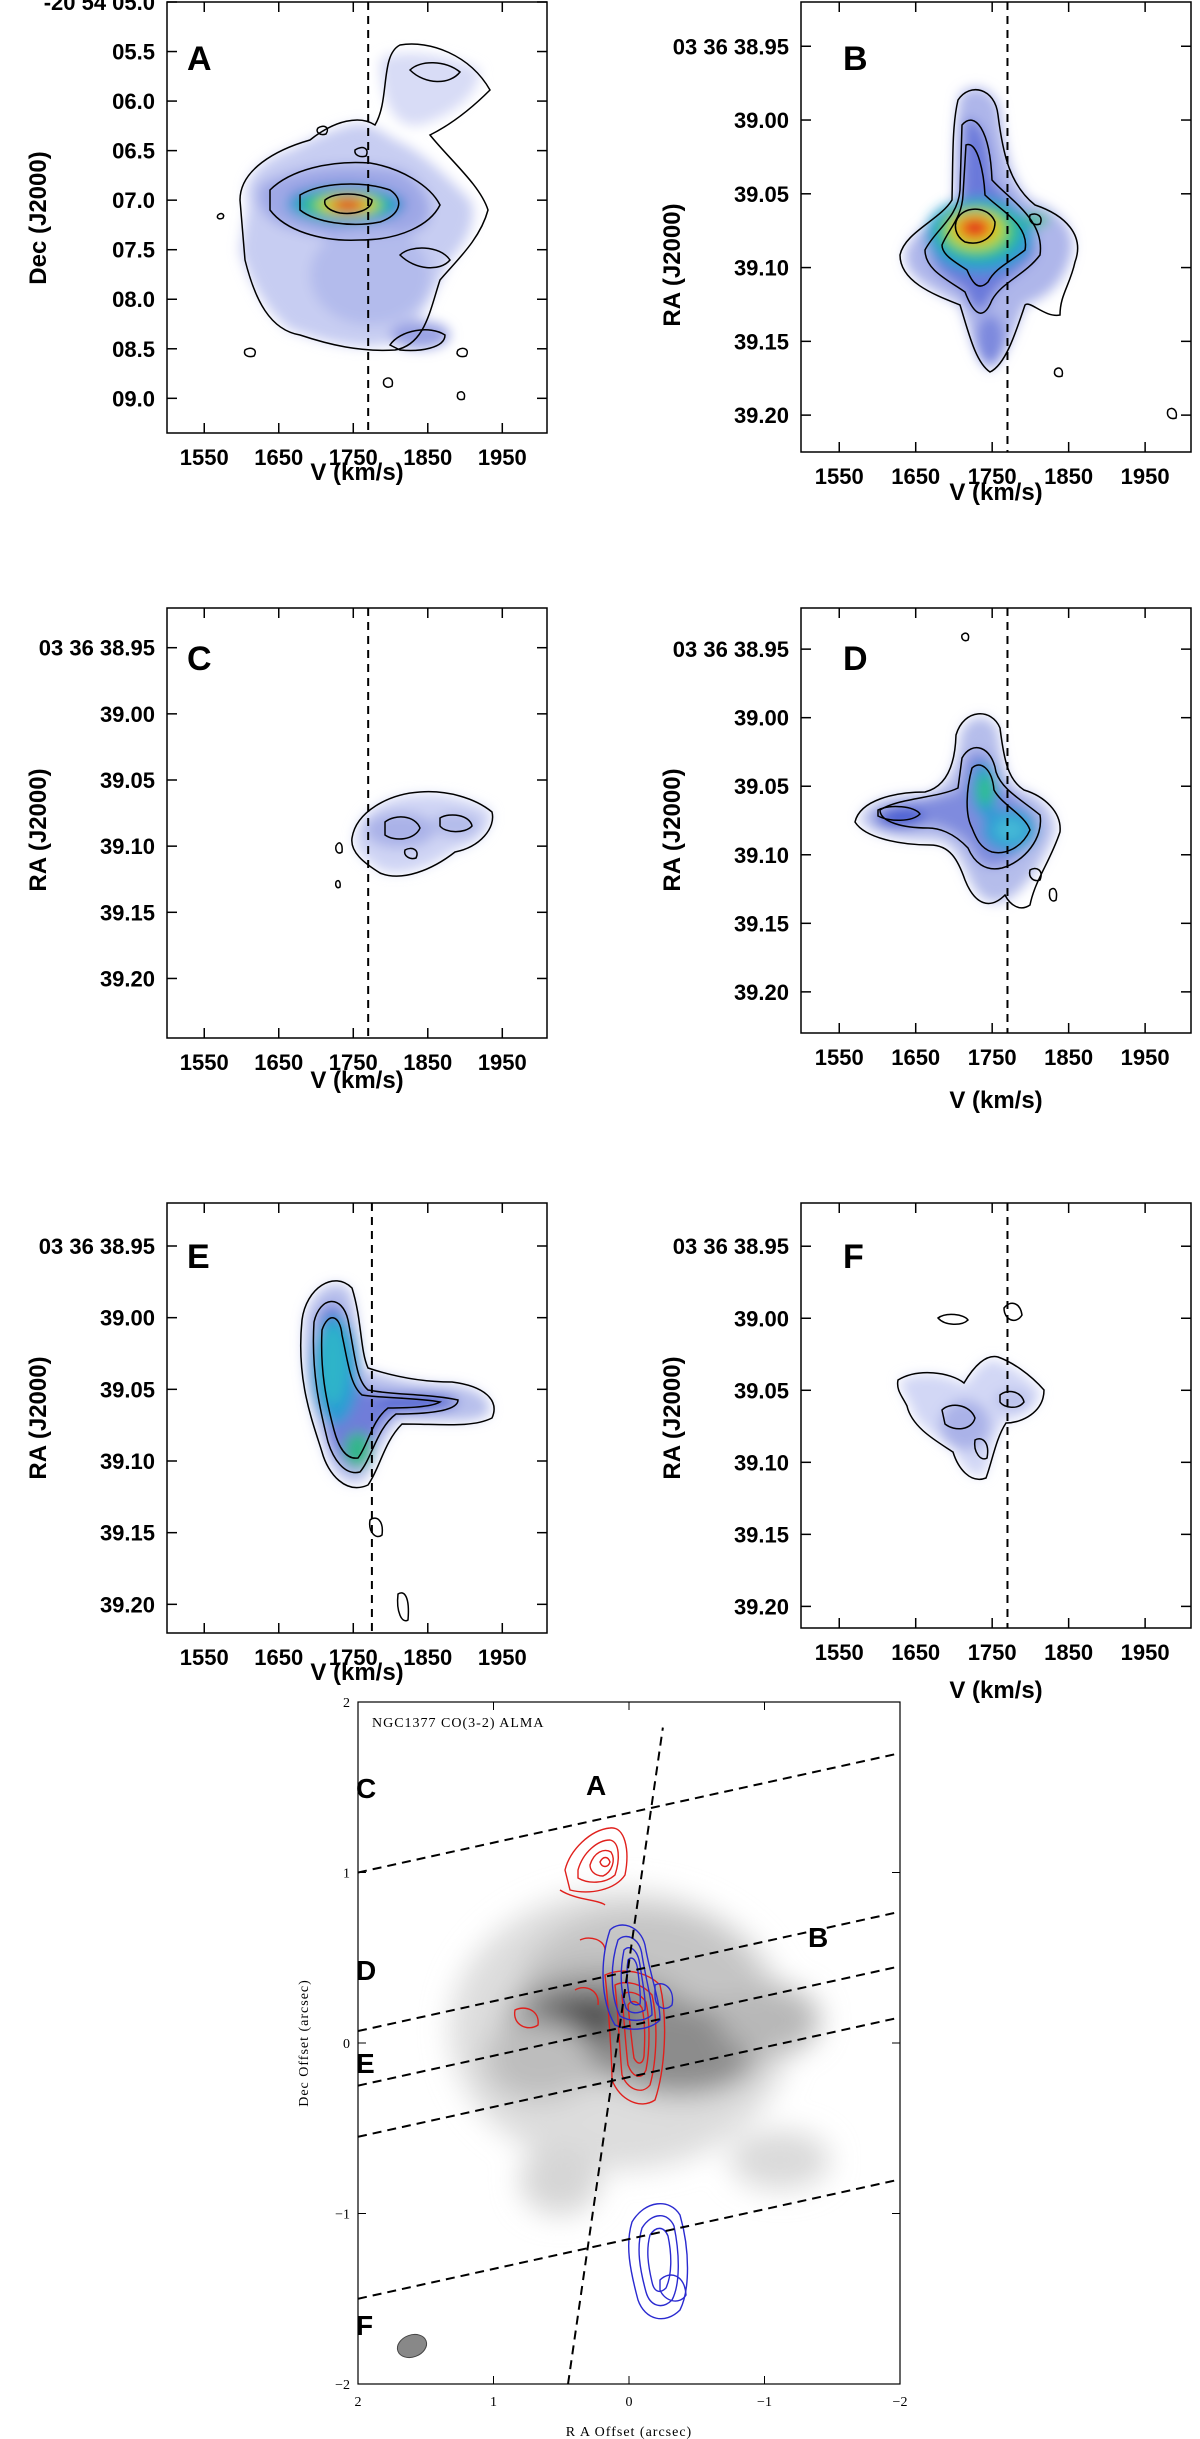 This screenshot has height=2439, width=1200. I want to click on panel-label-b: B, so click(855, 59).